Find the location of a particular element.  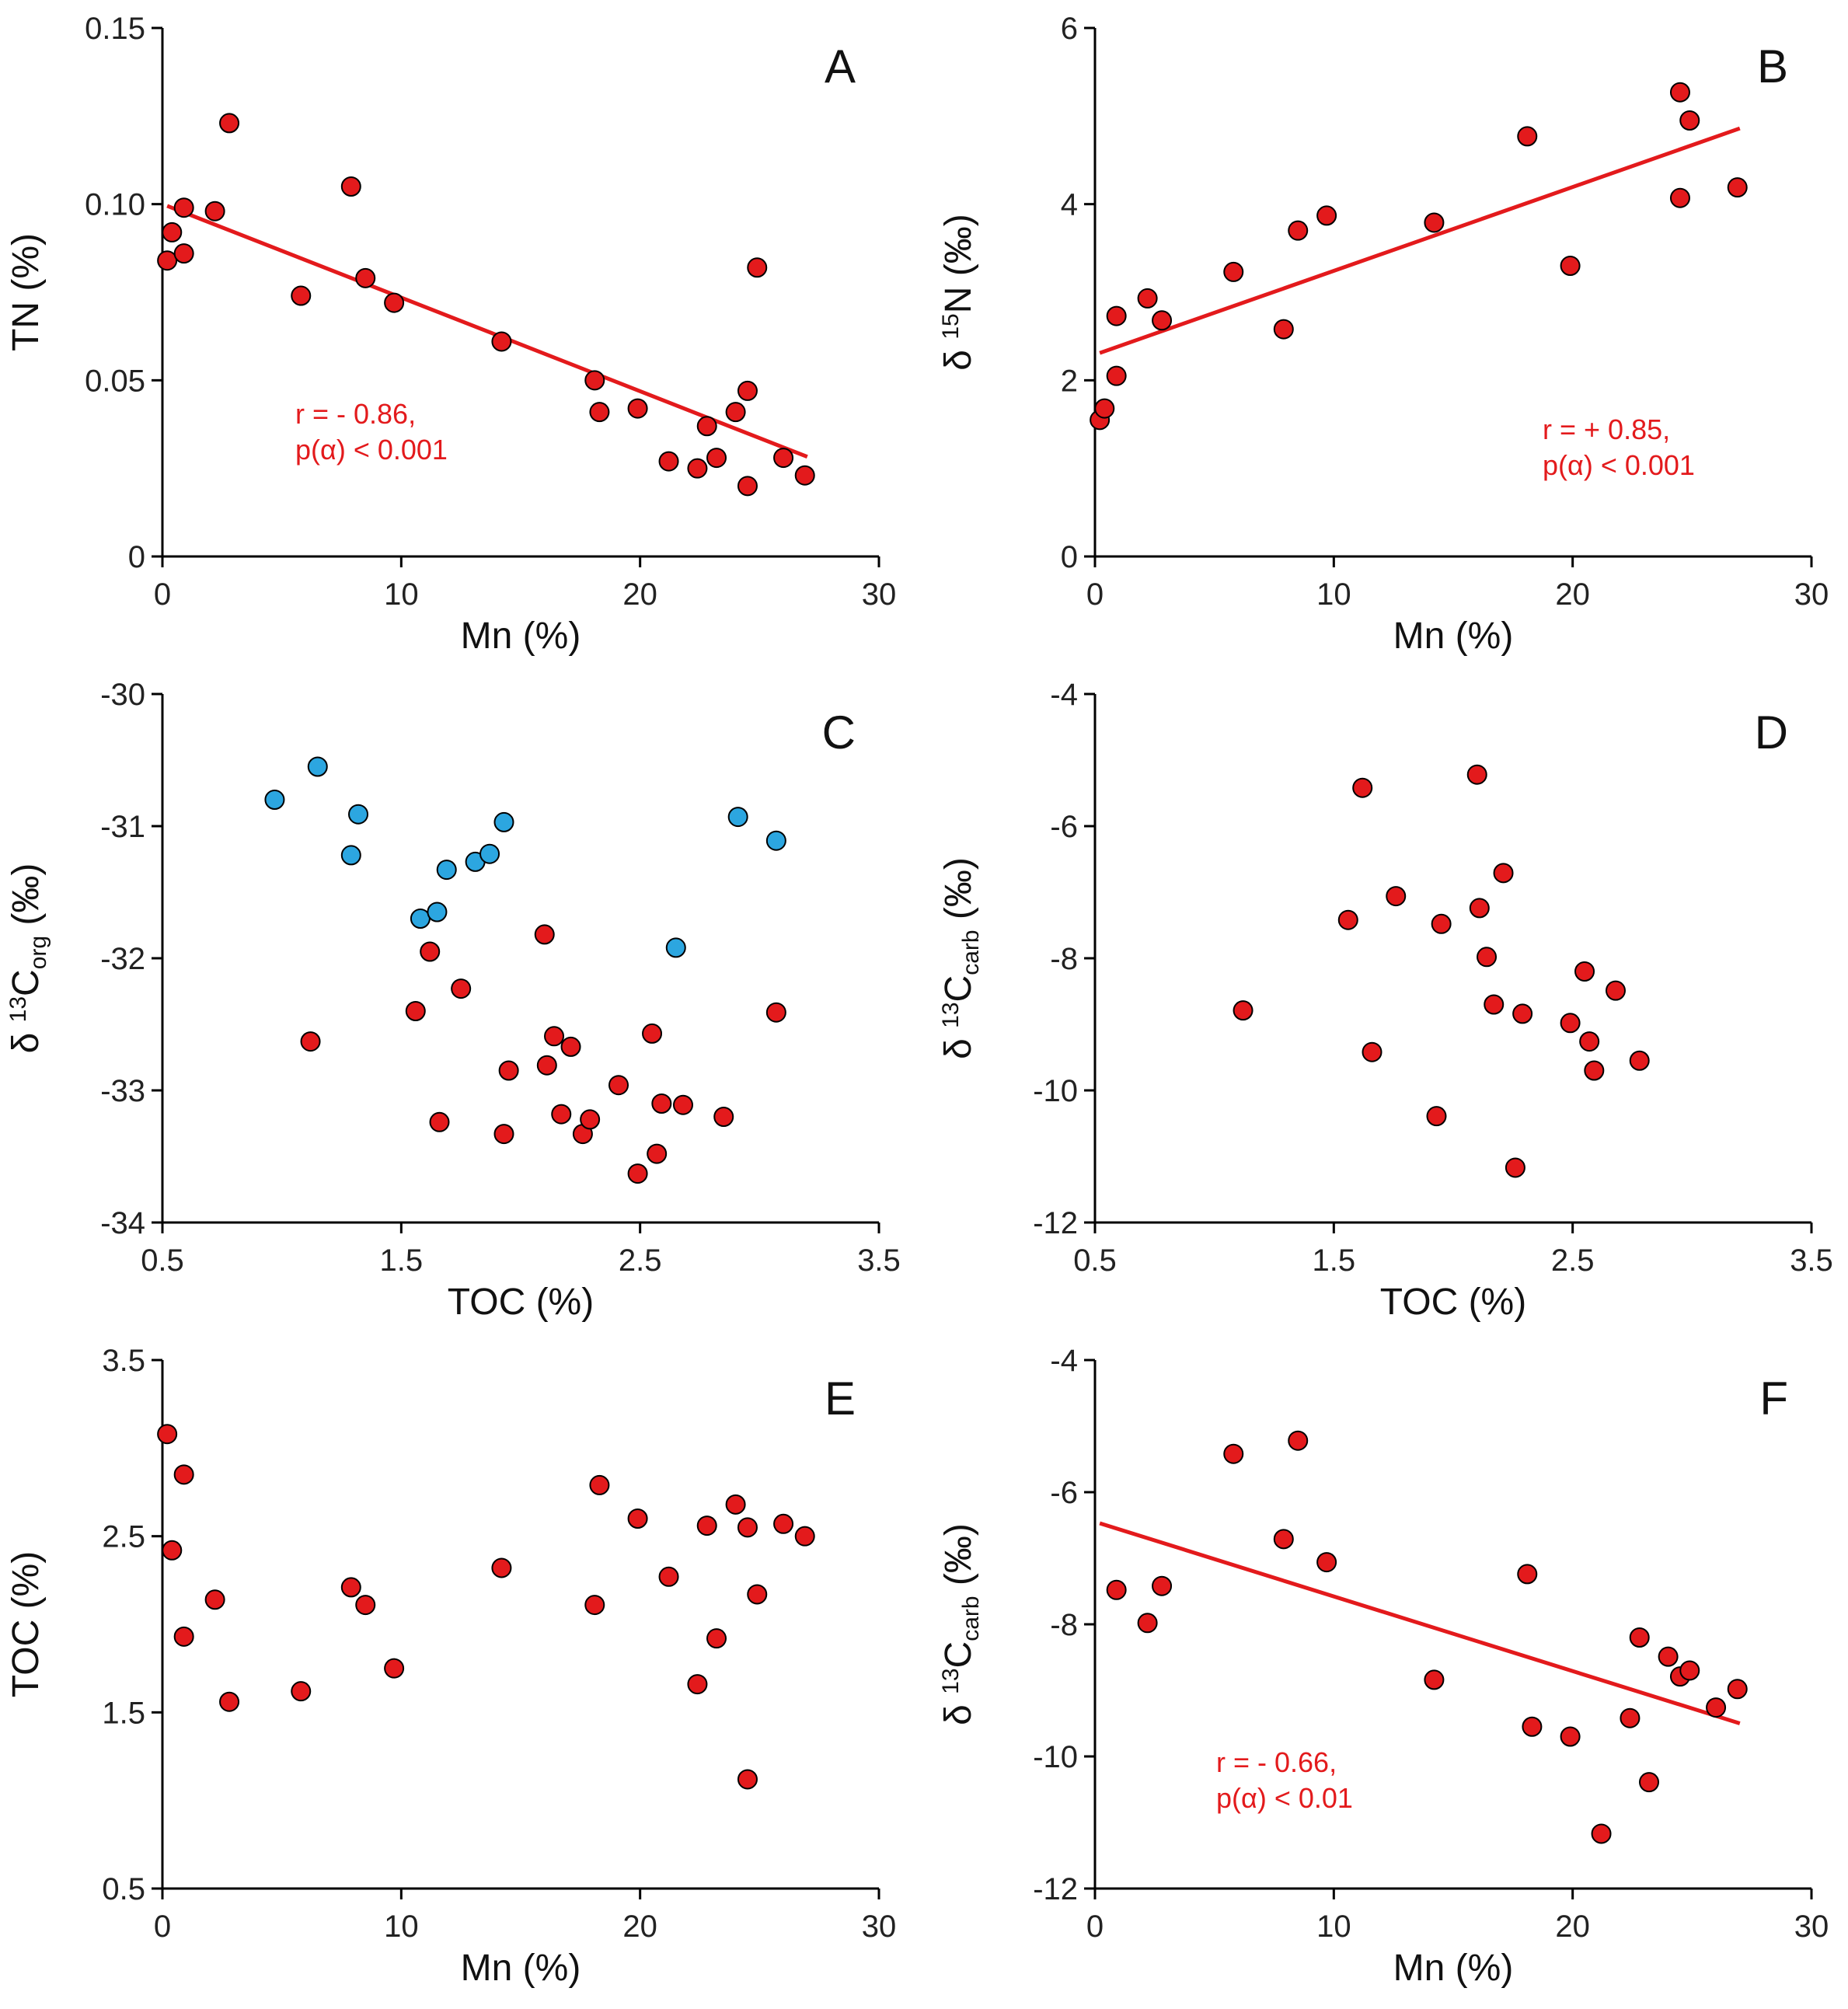

panel-c-axes is located at coordinates (520, 959).